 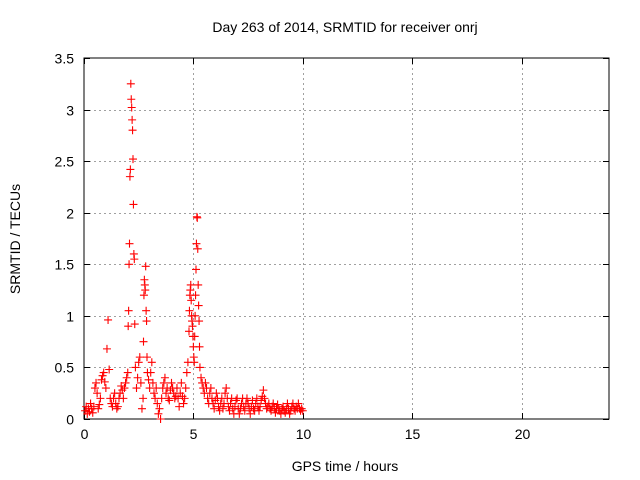 What do you see at coordinates (15, 239) in the screenshot?
I see `y-axis-label: SRMTID / TECUs` at bounding box center [15, 239].